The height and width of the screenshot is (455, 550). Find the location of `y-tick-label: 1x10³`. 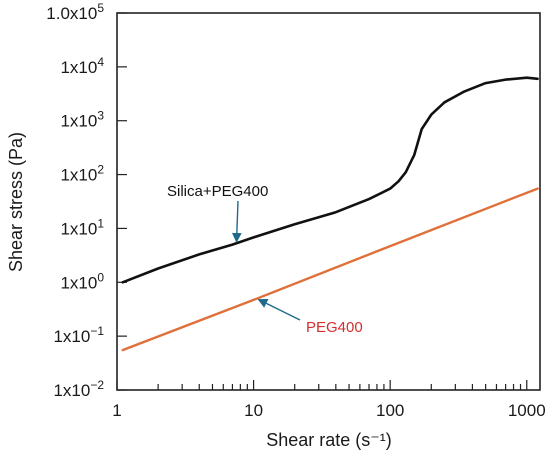

y-tick-label: 1x10³ is located at coordinates (82, 120).